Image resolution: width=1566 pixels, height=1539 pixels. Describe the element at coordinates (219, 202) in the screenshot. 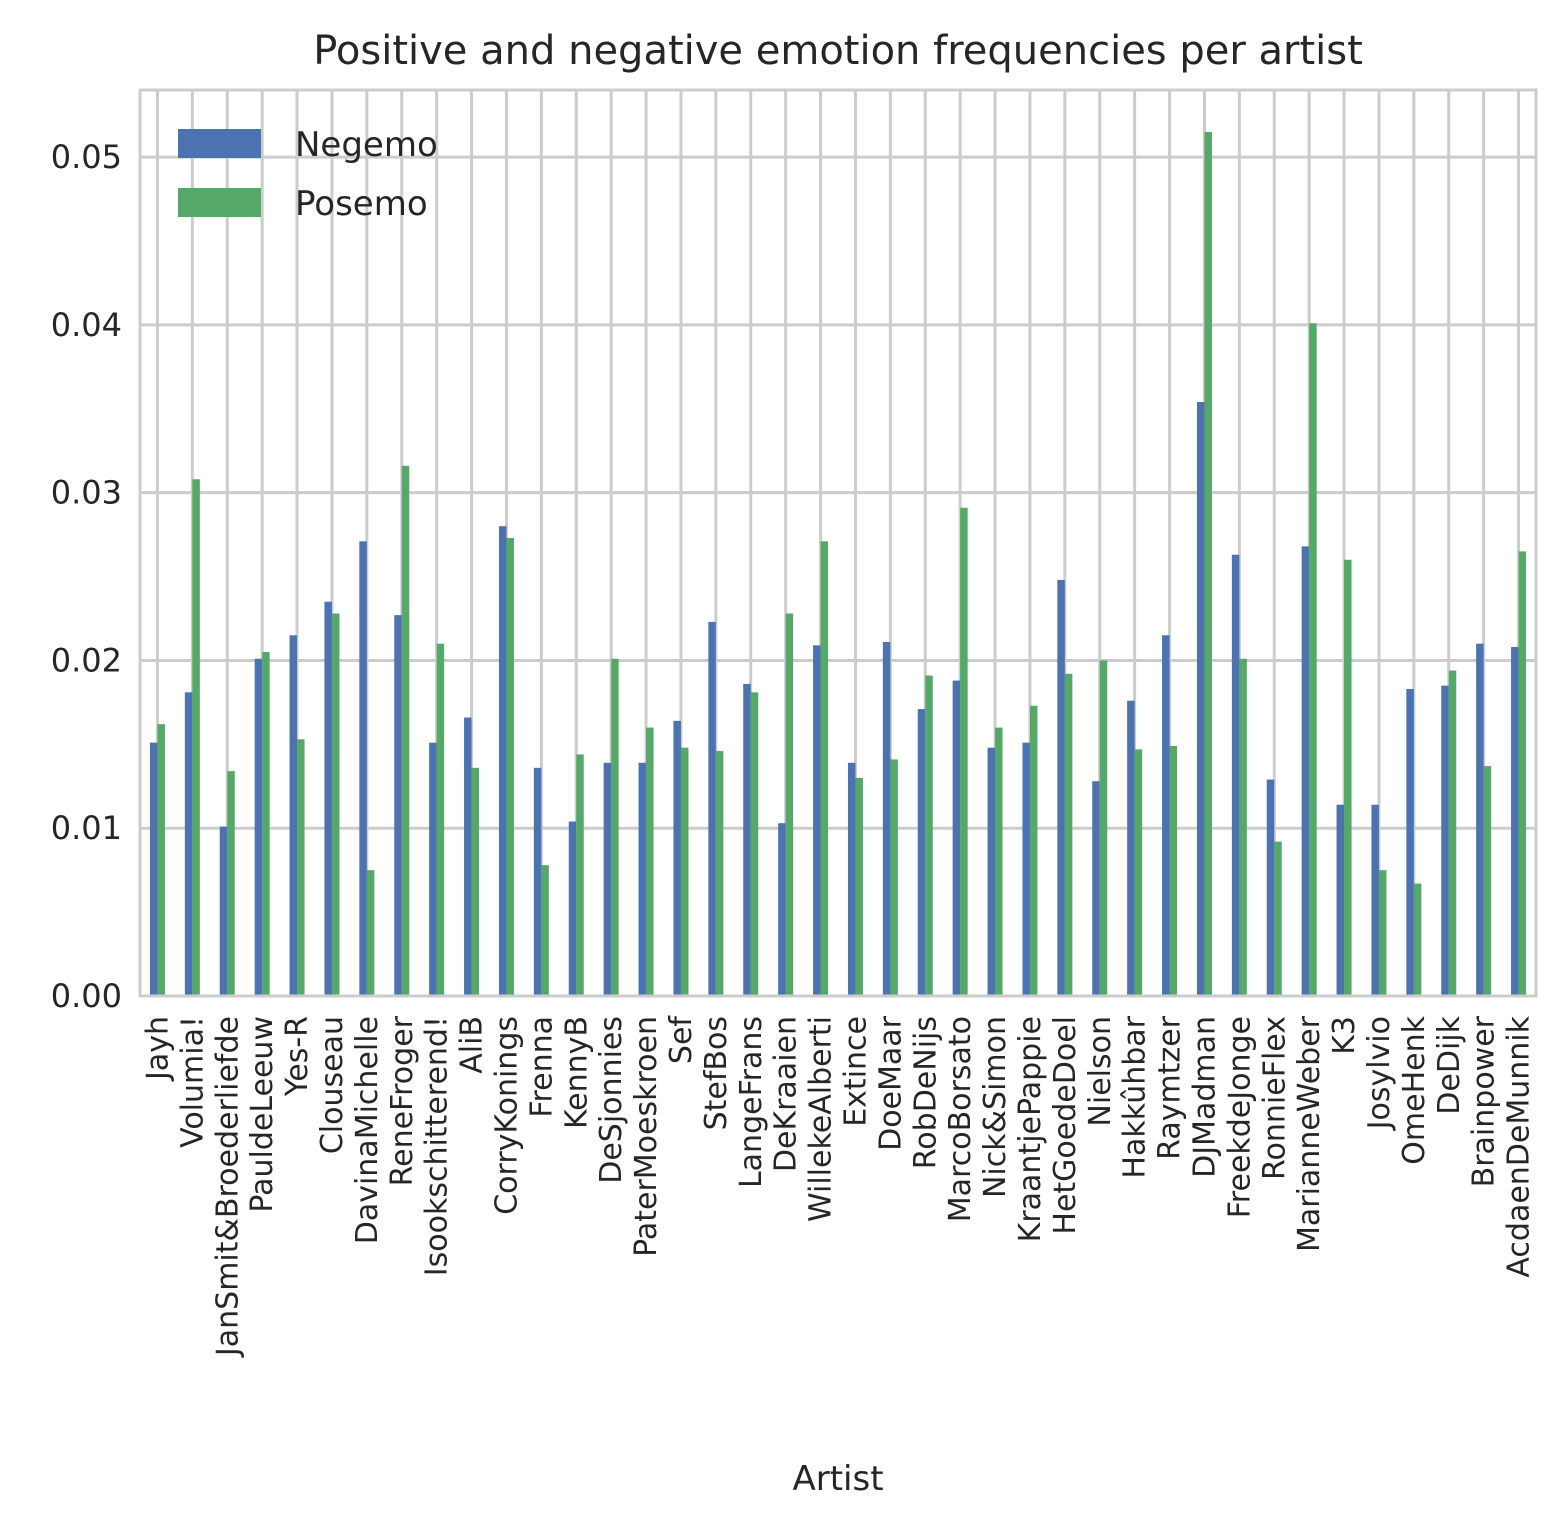

I see `legend-swatch-posemo` at that location.